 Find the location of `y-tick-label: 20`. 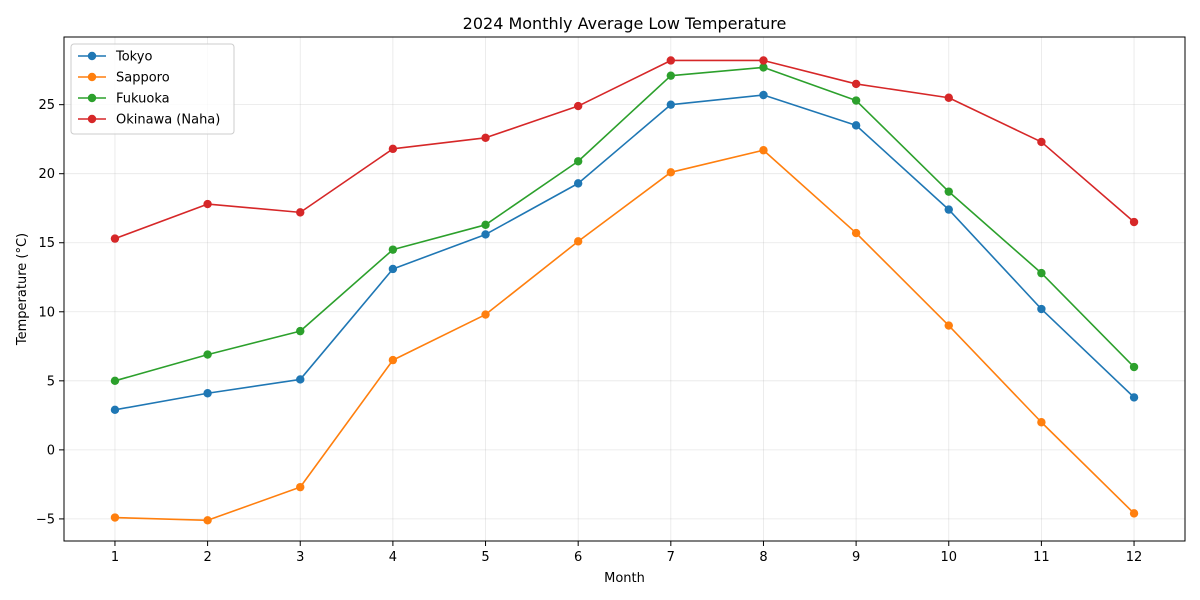

y-tick-label: 20 is located at coordinates (46, 174).